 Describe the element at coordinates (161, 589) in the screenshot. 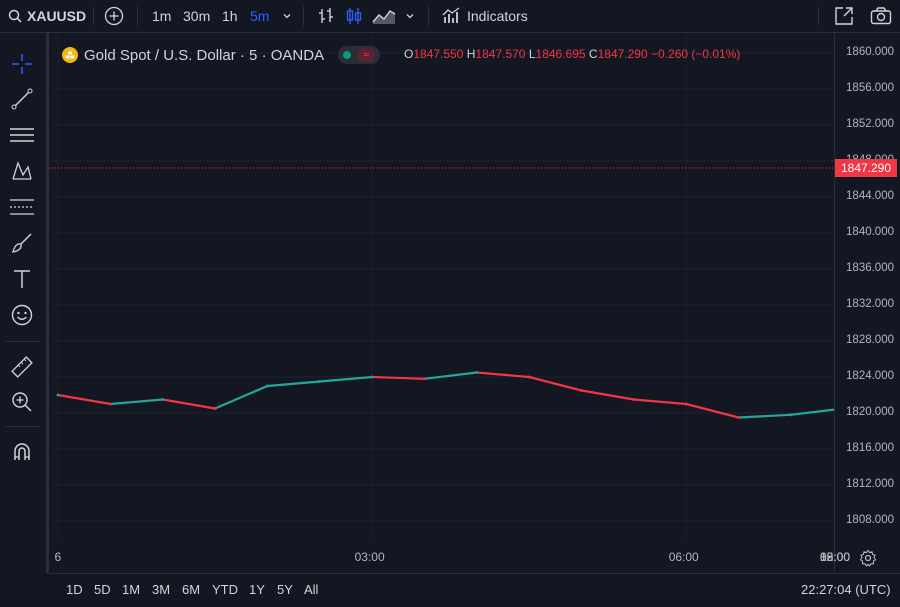

I see `range-3m: 3M` at that location.